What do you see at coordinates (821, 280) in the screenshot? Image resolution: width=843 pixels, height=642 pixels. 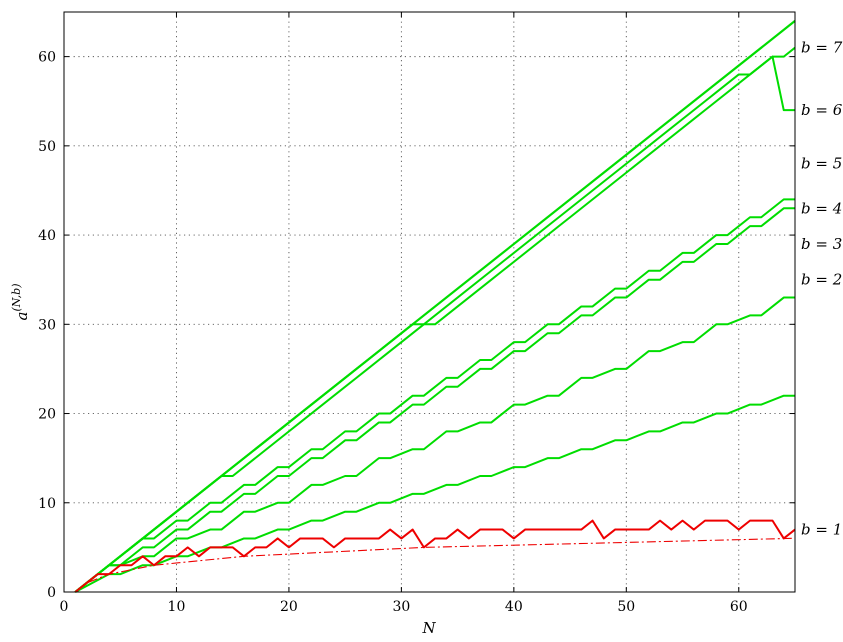 I see `curve-label: b = 2` at bounding box center [821, 280].